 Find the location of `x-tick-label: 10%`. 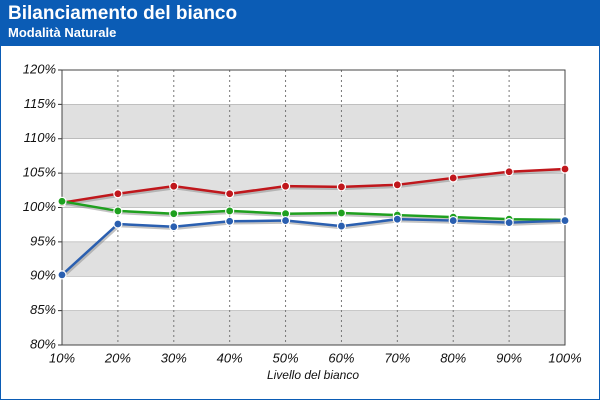

x-tick-label: 10% is located at coordinates (62, 357).